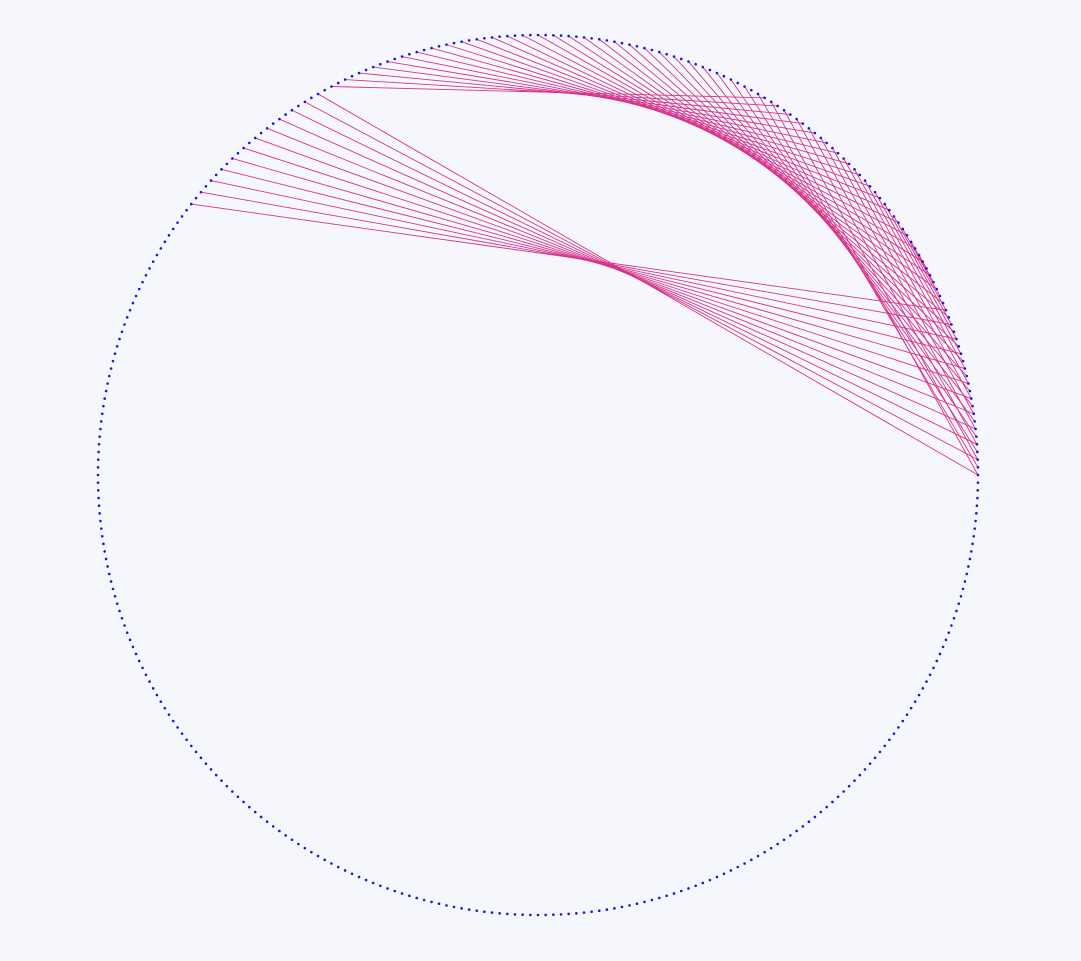  Describe the element at coordinates (548, 92) in the screenshot. I see `chord-line` at that location.